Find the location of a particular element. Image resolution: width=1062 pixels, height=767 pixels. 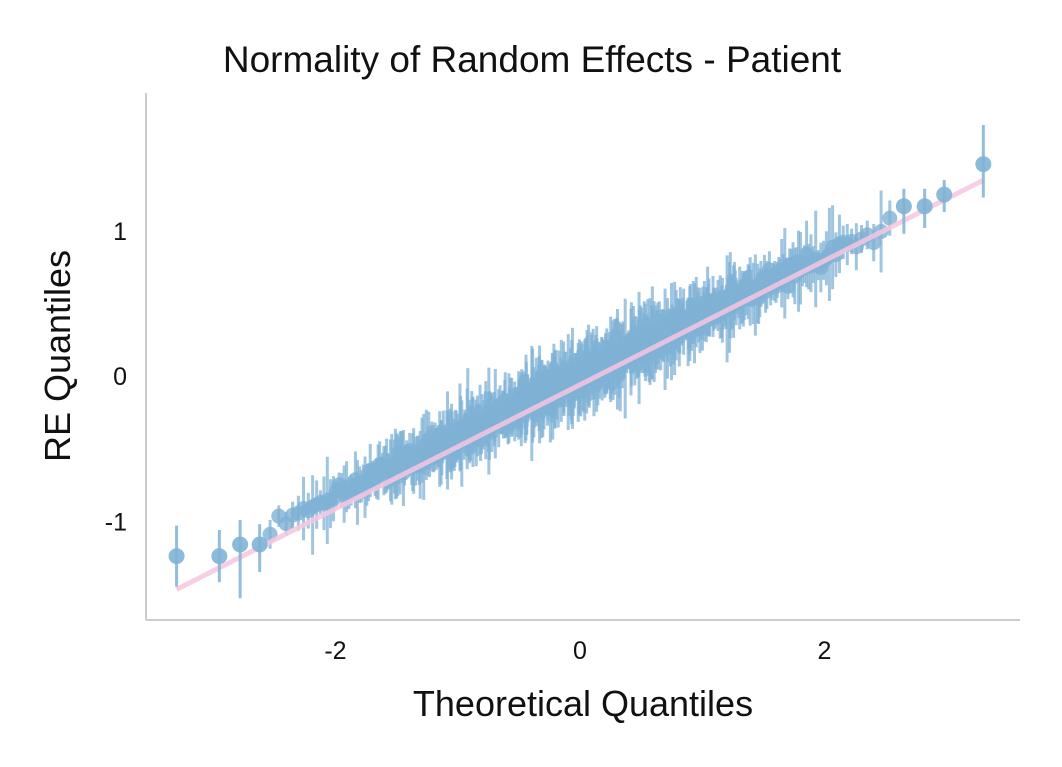

y-tick-labels: -1 0 1 is located at coordinates (116, 377).